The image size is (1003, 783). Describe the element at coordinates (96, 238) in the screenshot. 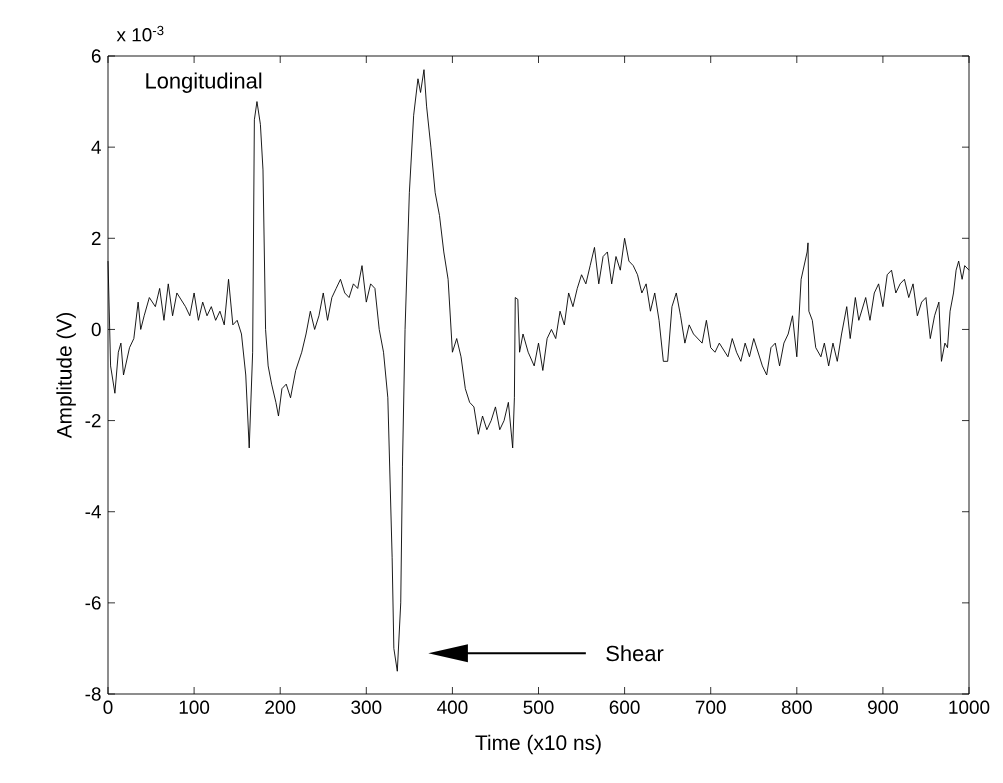

I see `y-tick-label: 2` at that location.